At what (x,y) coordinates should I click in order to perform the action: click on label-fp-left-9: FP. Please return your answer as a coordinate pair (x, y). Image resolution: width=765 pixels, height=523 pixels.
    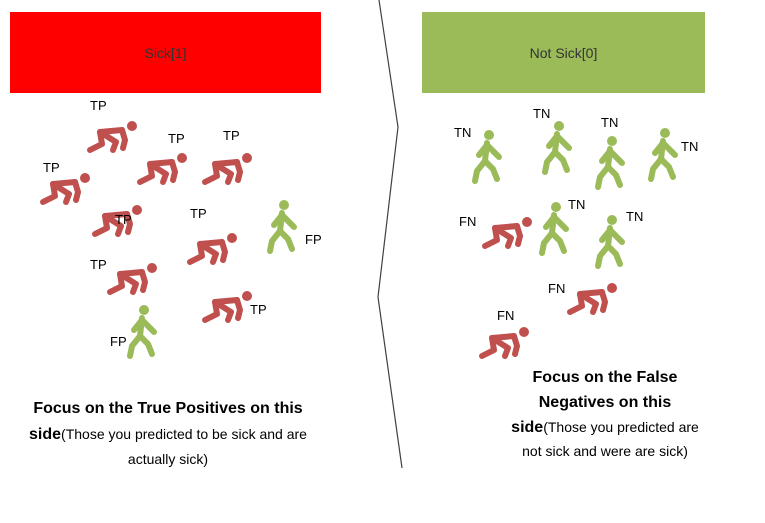
    Looking at the image, I should click on (118, 341).